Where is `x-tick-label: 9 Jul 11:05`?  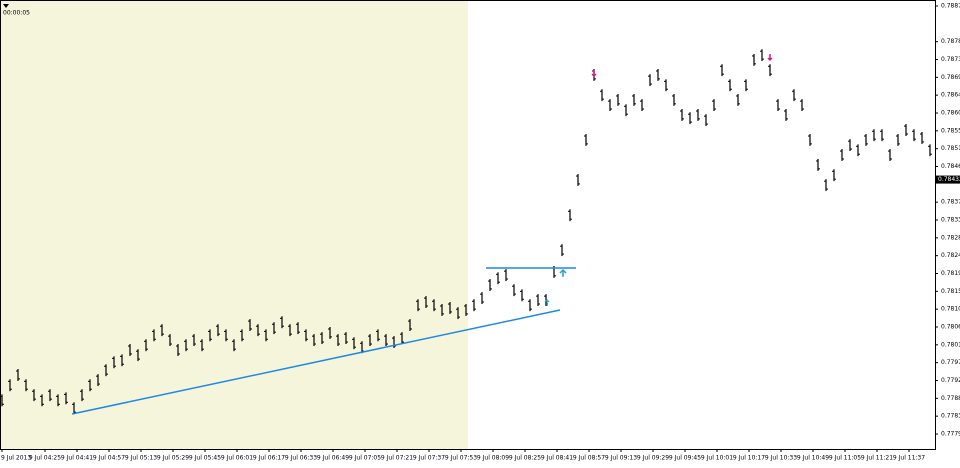 x-tick-label: 9 Jul 11:05 is located at coordinates (845, 458).